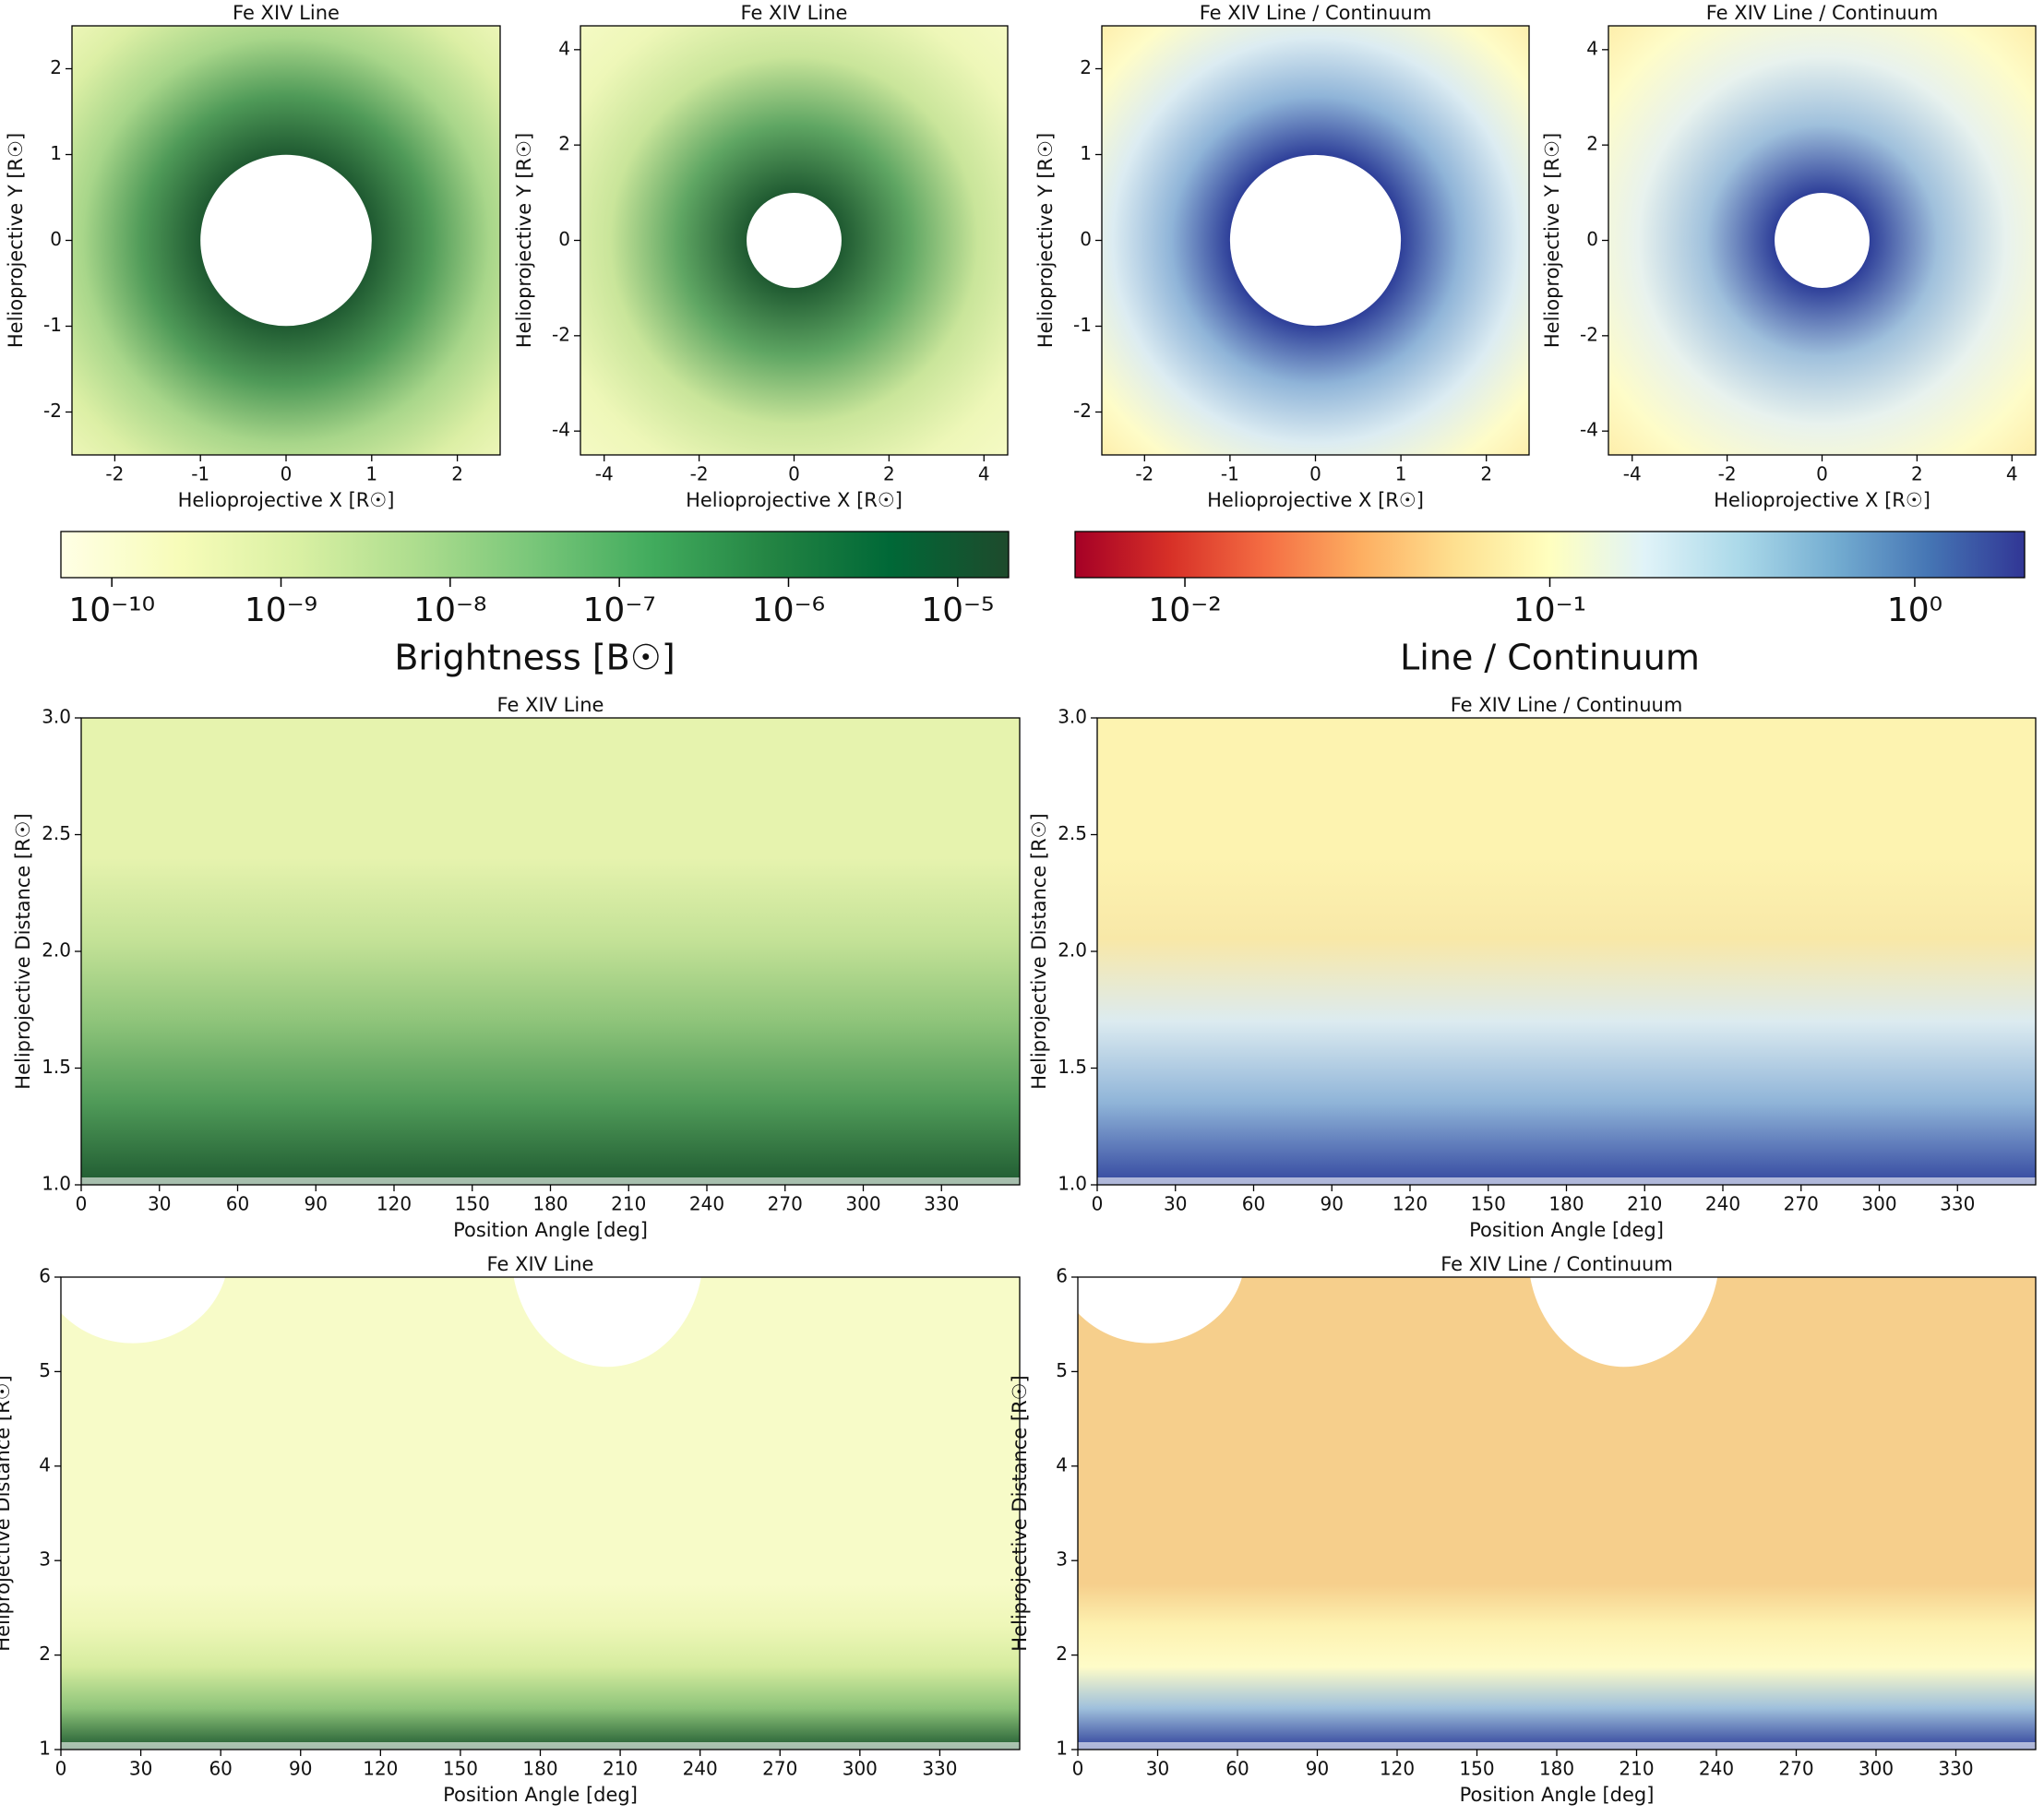  Describe the element at coordinates (1184, 610) in the screenshot. I see `colorbar-tick-label: 10⁻²` at that location.